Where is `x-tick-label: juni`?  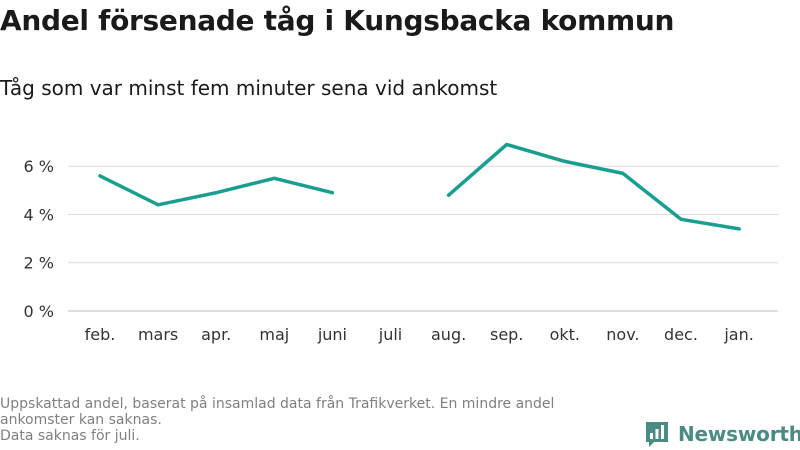 x-tick-label: juni is located at coordinates (332, 334).